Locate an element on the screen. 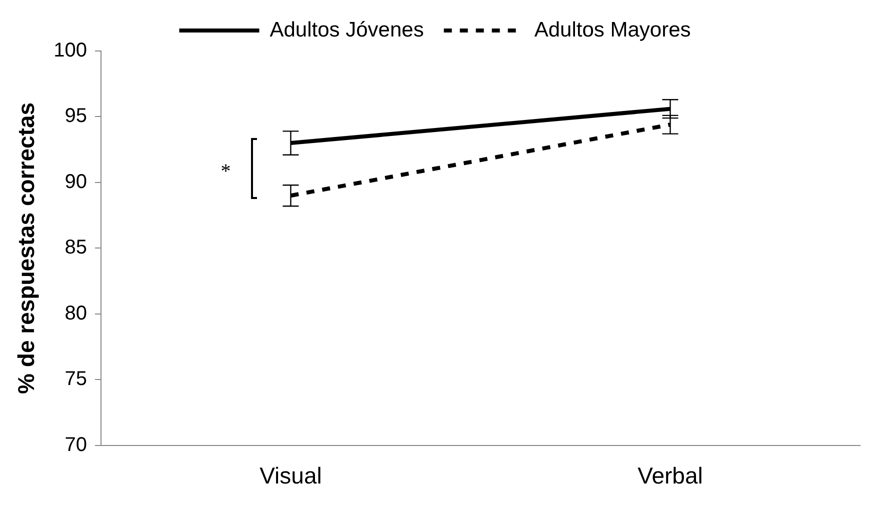  y-tick-label: 90 is located at coordinates (75, 181).